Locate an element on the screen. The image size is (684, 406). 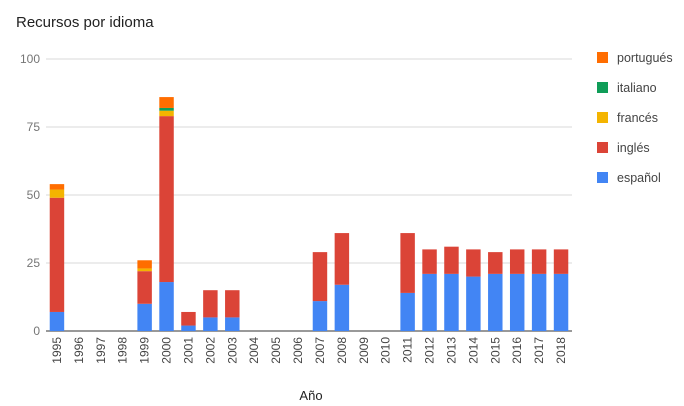
x-tick-label: 2004 is located at coordinates (254, 350).